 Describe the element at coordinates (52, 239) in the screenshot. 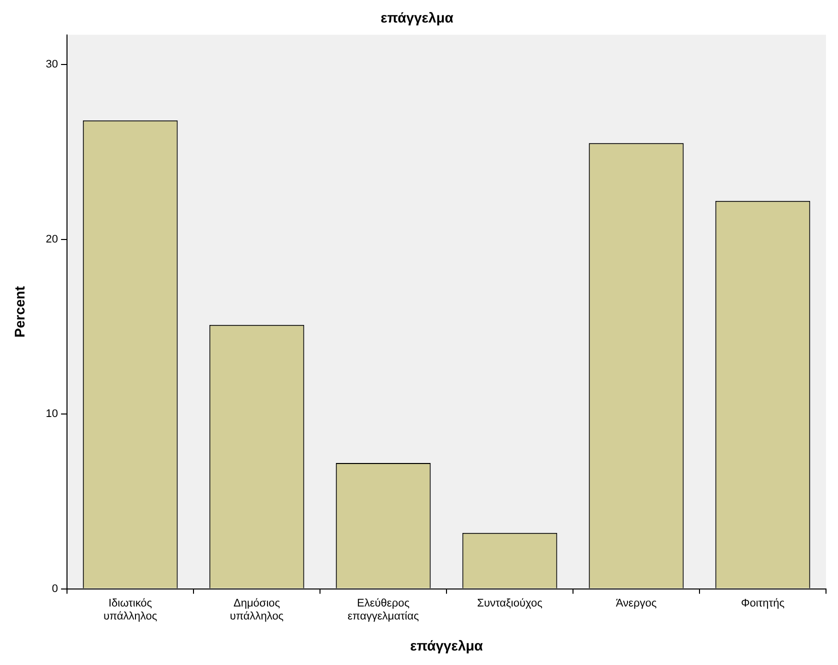

I see `y-tick-label: 20` at that location.